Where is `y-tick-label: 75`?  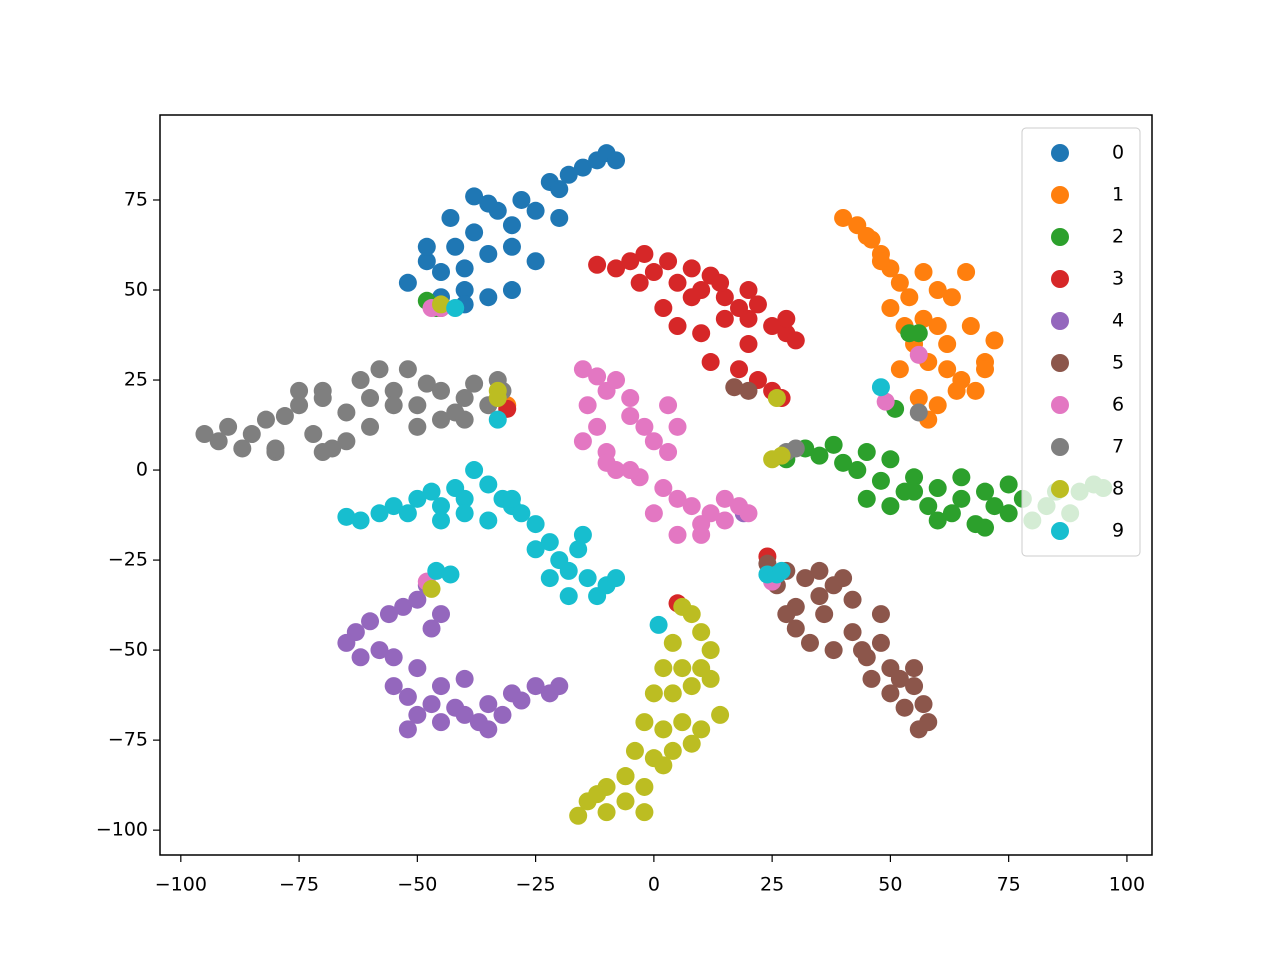 y-tick-label: 75 is located at coordinates (136, 199).